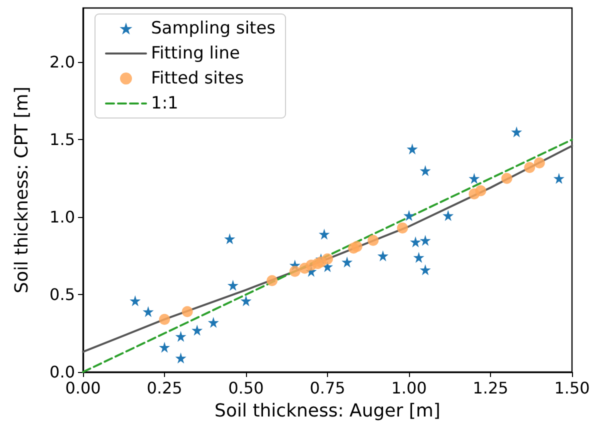 This screenshot has height=435, width=599. Describe the element at coordinates (164, 104) in the screenshot. I see `legend-label: 1:1` at that location.